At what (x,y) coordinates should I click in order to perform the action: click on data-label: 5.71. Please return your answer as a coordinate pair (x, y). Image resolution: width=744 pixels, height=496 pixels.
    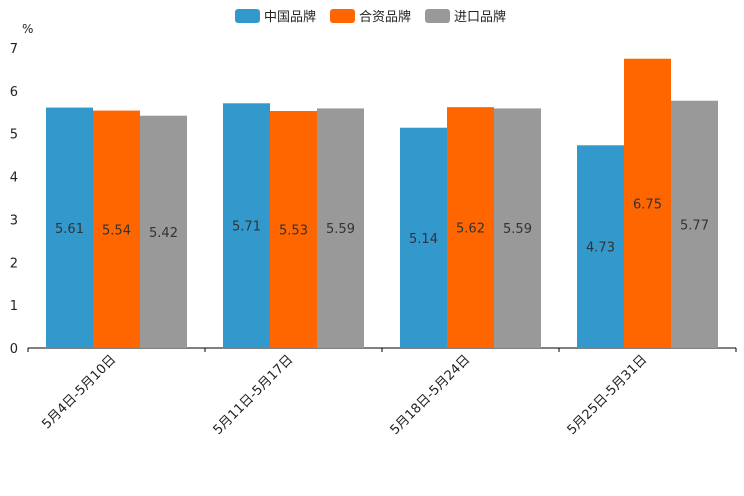
    Looking at the image, I should click on (246, 227).